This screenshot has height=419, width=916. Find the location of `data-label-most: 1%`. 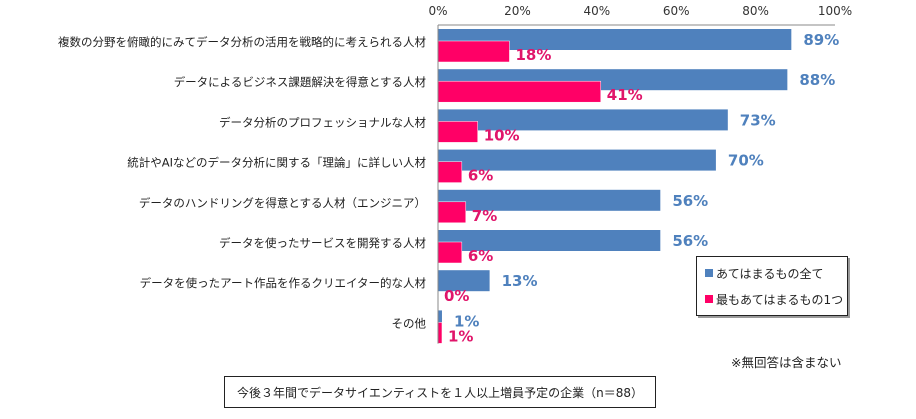

data-label-most: 1% is located at coordinates (460, 336).